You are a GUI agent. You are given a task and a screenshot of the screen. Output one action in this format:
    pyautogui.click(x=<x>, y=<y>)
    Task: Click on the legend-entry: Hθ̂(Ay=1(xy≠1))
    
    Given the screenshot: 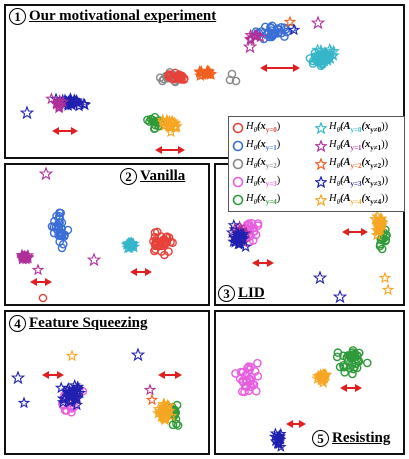 What is the action you would take?
    pyautogui.click(x=351, y=146)
    